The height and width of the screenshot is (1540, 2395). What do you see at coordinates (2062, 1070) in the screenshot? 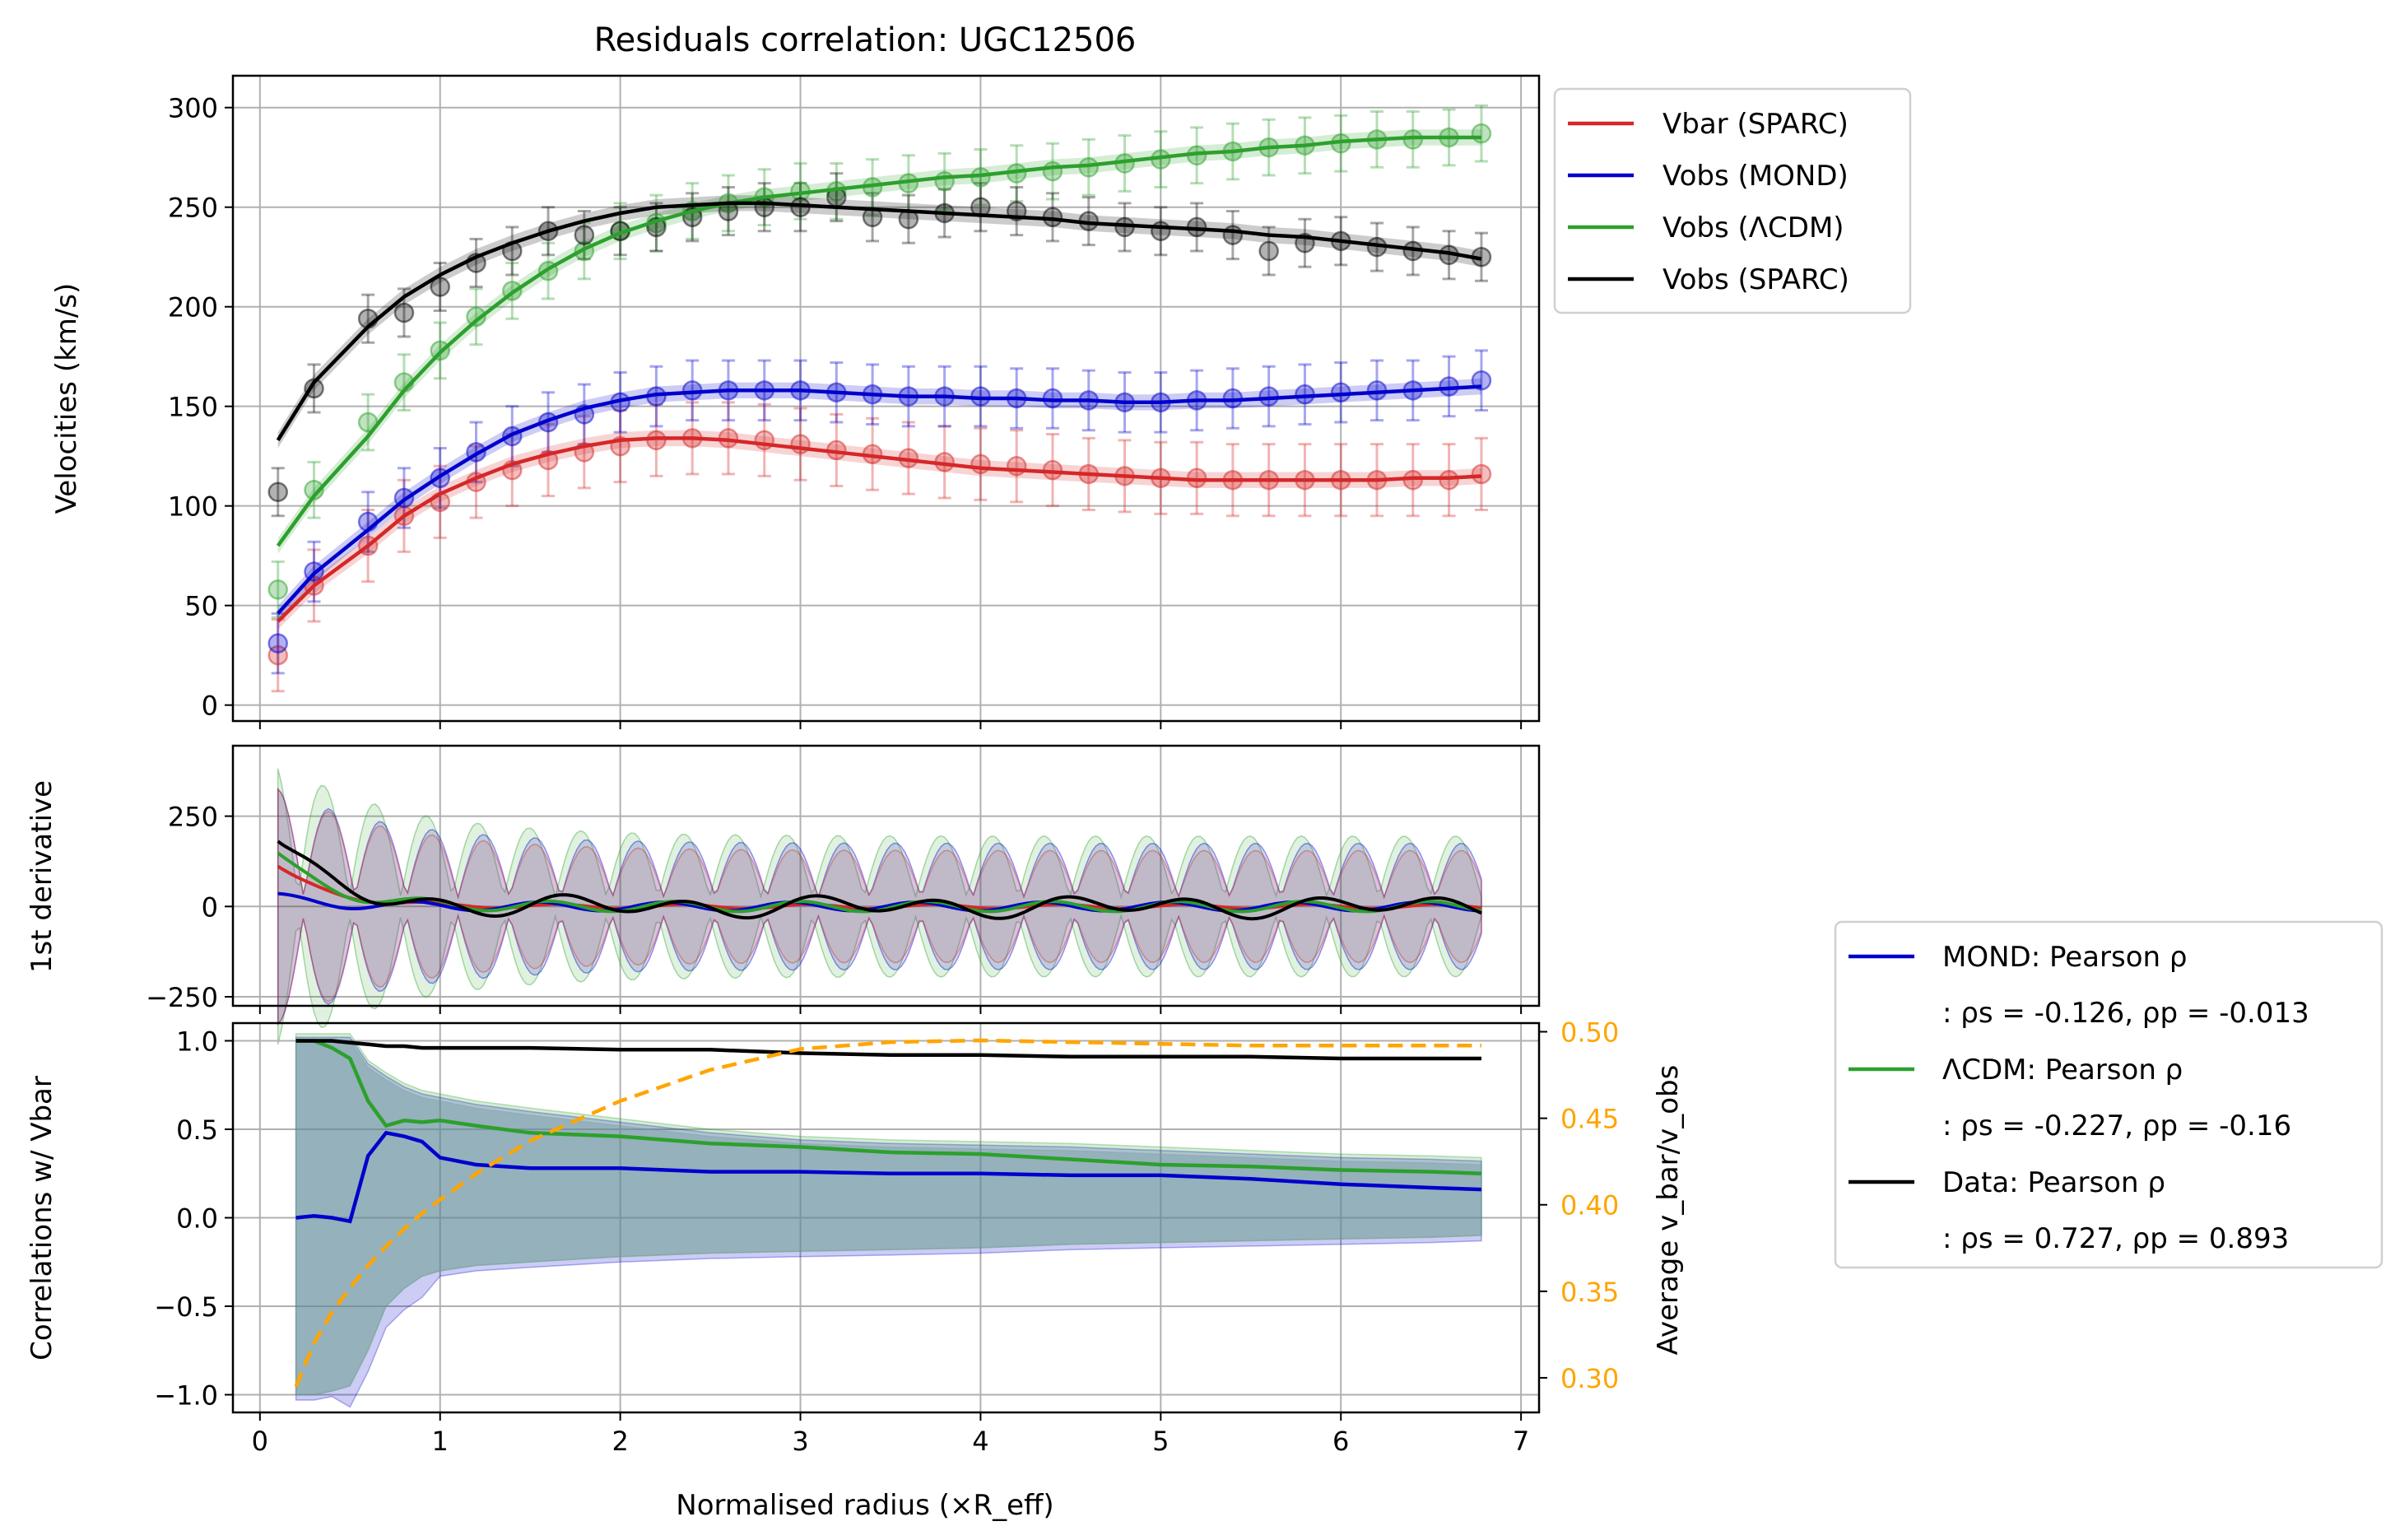
I see `lcdm-corr-legend-label: ΛCDM: Pearson ρ` at bounding box center [2062, 1070].